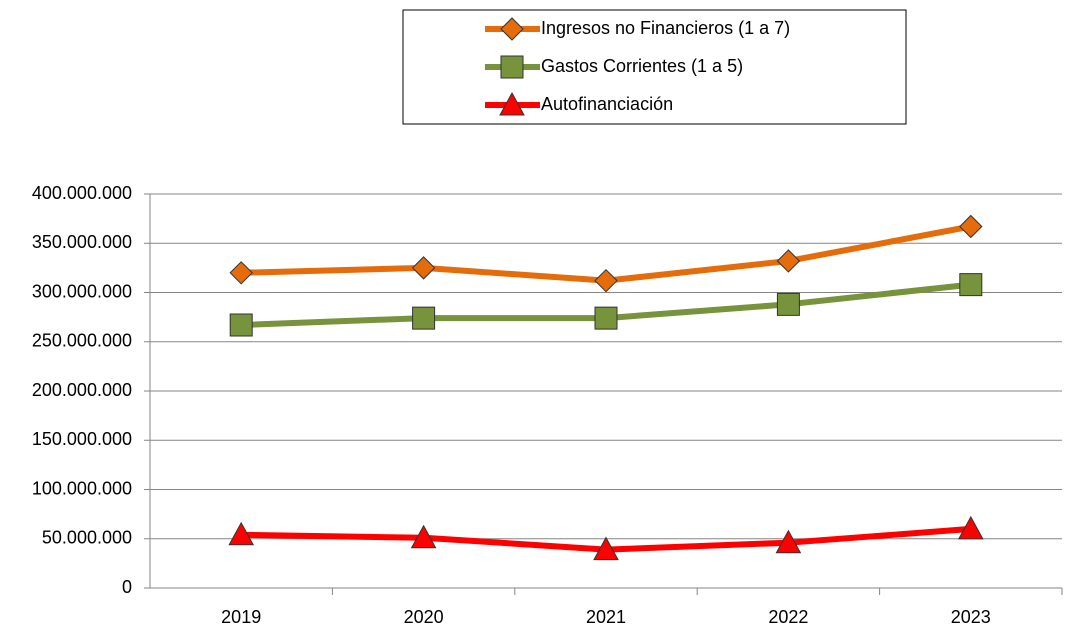 The height and width of the screenshot is (629, 1067). I want to click on legend-label: Gastos Corrientes (1 a 5), so click(642, 66).